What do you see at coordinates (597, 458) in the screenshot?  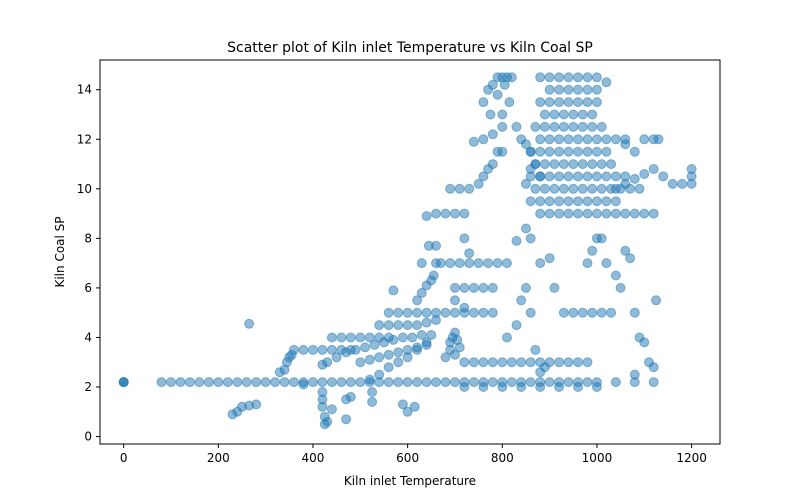 I see `x-tick-label: 1000` at bounding box center [597, 458].